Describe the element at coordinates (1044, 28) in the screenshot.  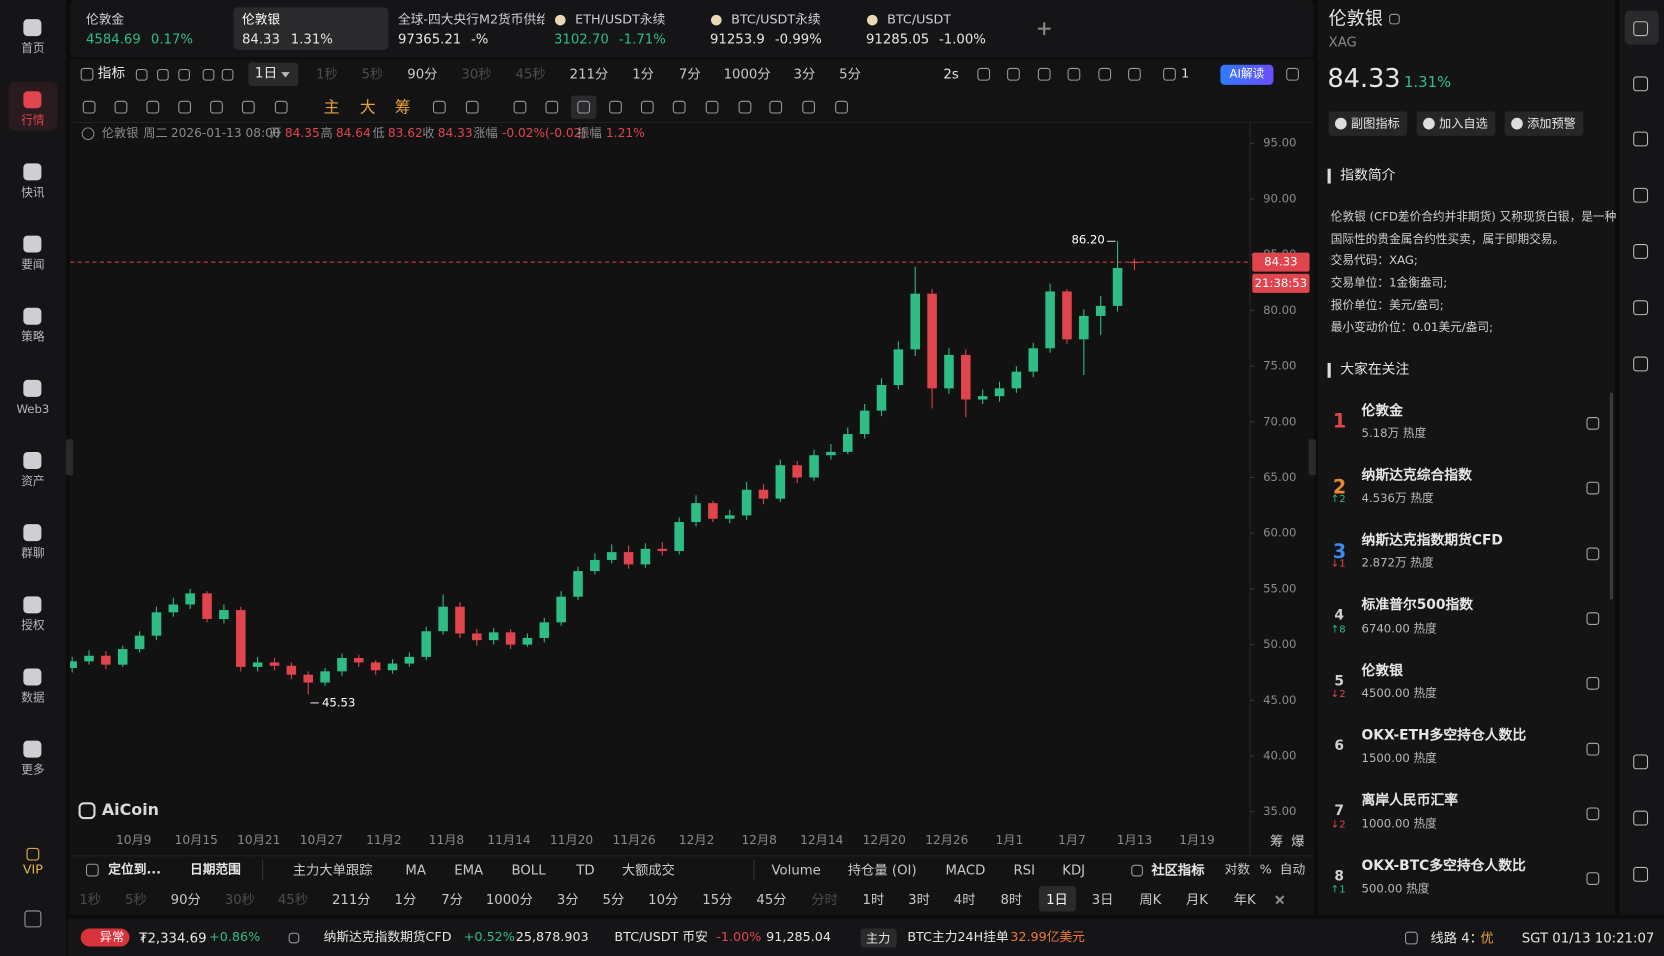
I see `tab-add` at that location.